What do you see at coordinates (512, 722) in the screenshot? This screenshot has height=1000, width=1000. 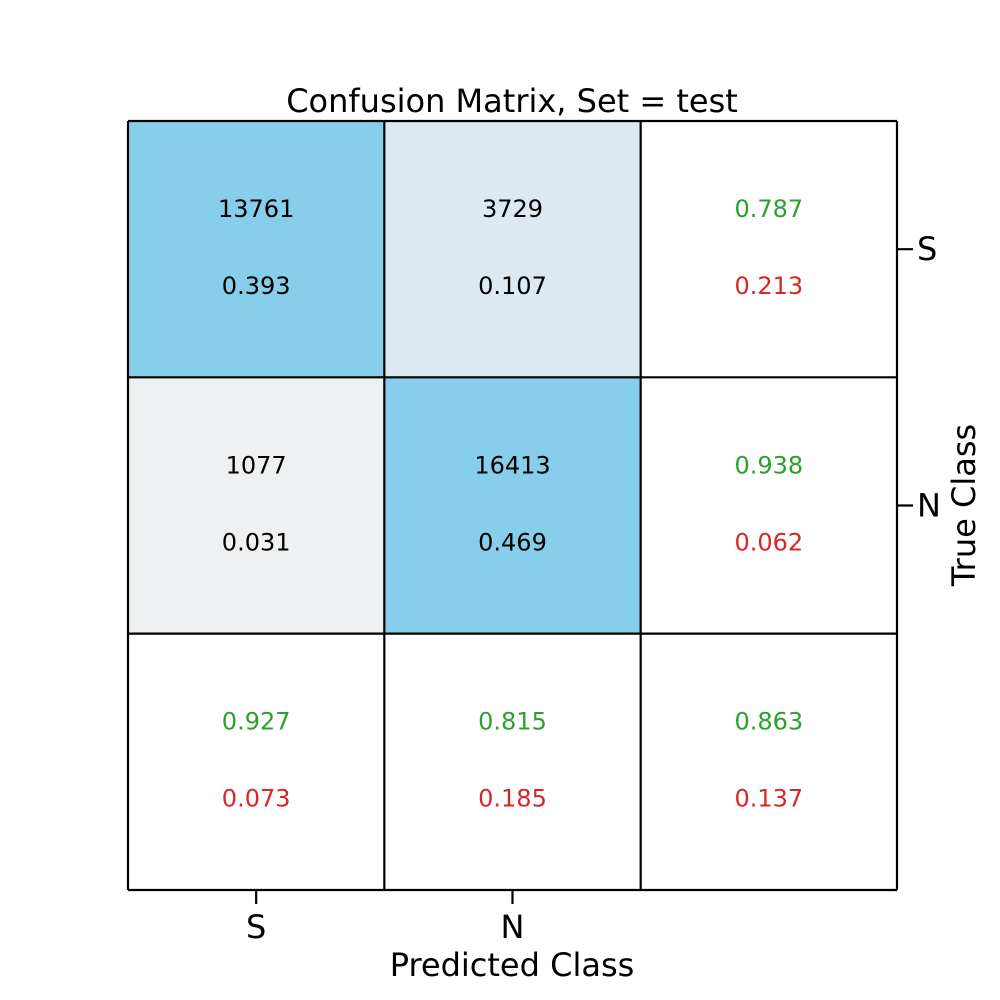 I see `cell-value-top: 0.815` at bounding box center [512, 722].